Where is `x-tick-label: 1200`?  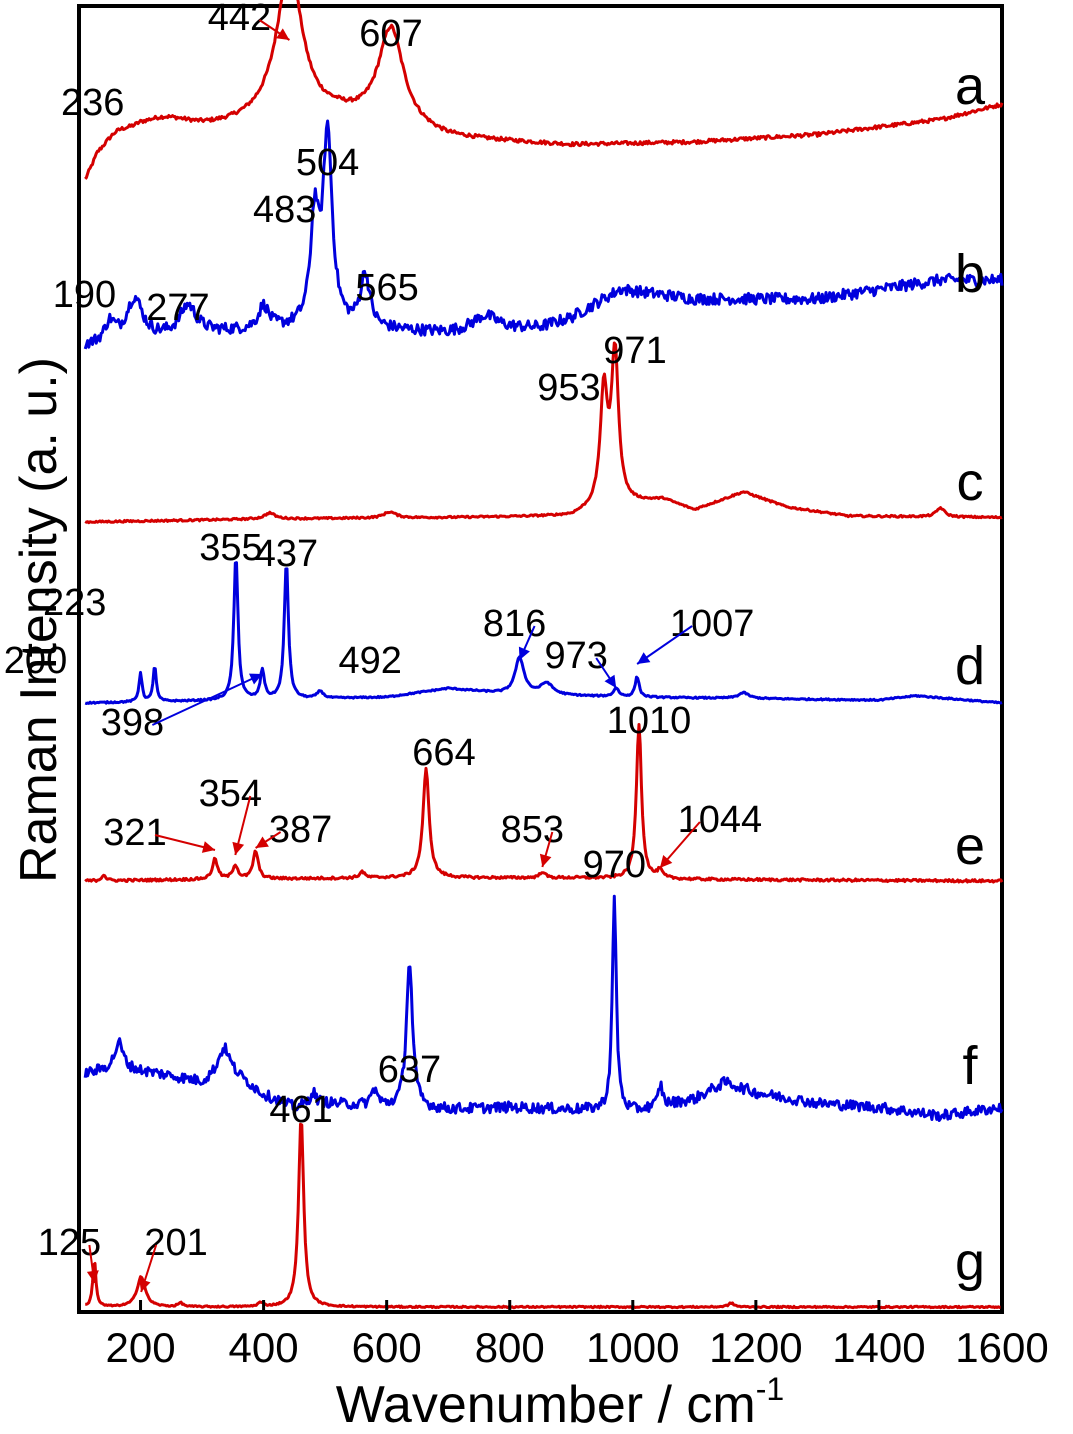 x-tick-label: 1200 is located at coordinates (755, 1347).